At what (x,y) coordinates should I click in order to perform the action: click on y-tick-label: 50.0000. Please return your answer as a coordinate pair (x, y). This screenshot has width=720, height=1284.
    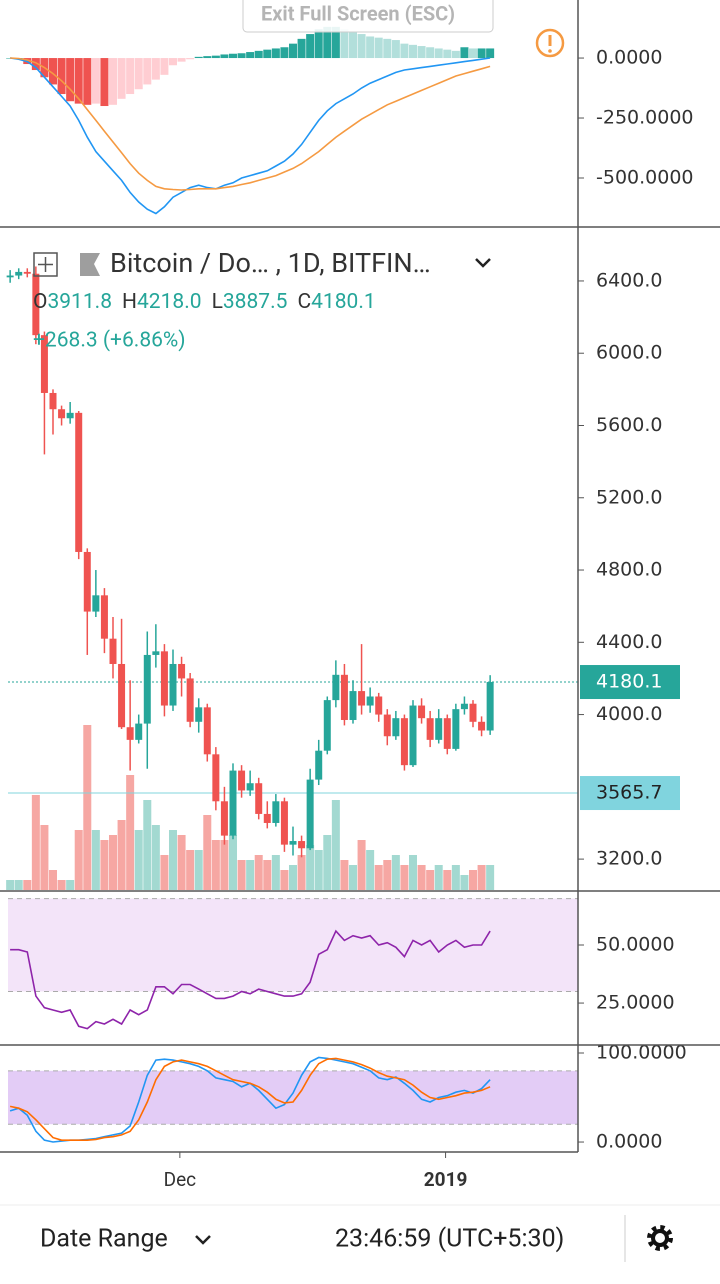
    Looking at the image, I should click on (635, 945).